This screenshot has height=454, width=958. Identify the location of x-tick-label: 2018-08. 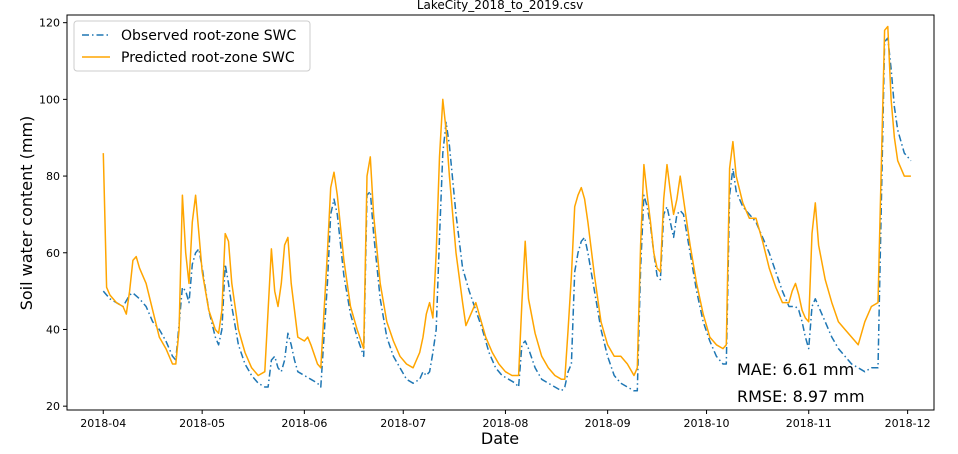
(505, 423).